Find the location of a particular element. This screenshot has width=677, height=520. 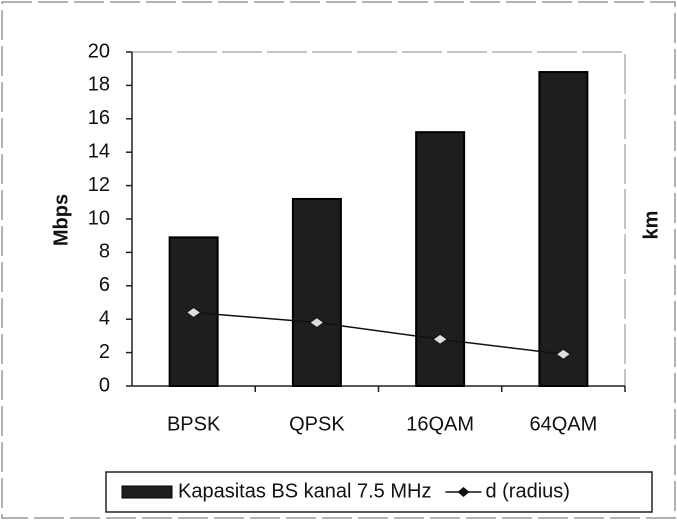

legend-label: d (radius) is located at coordinates (527, 491).